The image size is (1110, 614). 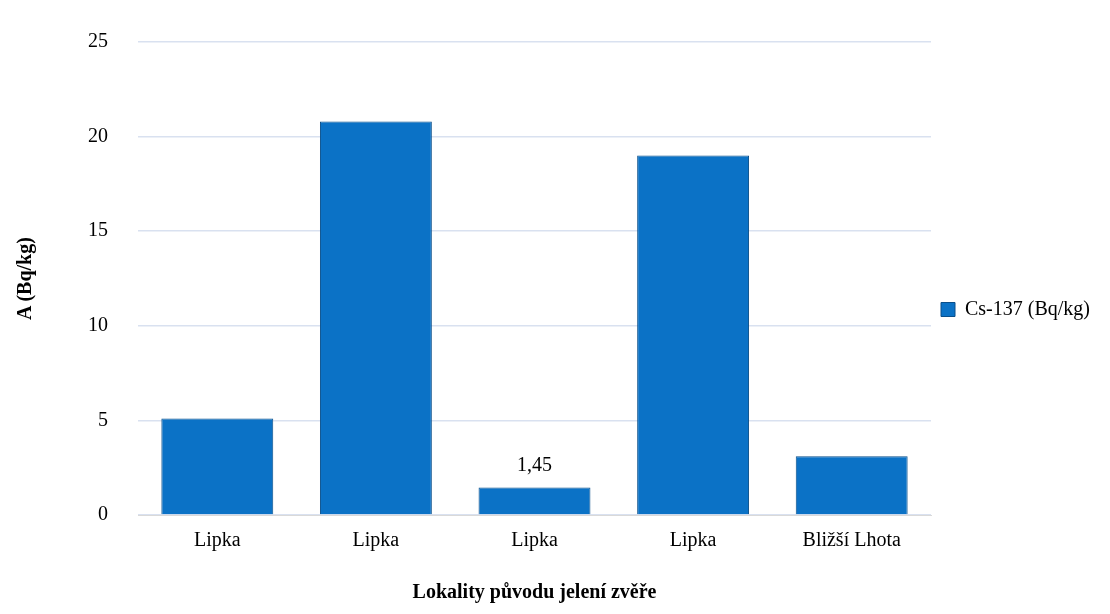 I want to click on x-tick-label: Bližší Lhota, so click(x=851, y=539).